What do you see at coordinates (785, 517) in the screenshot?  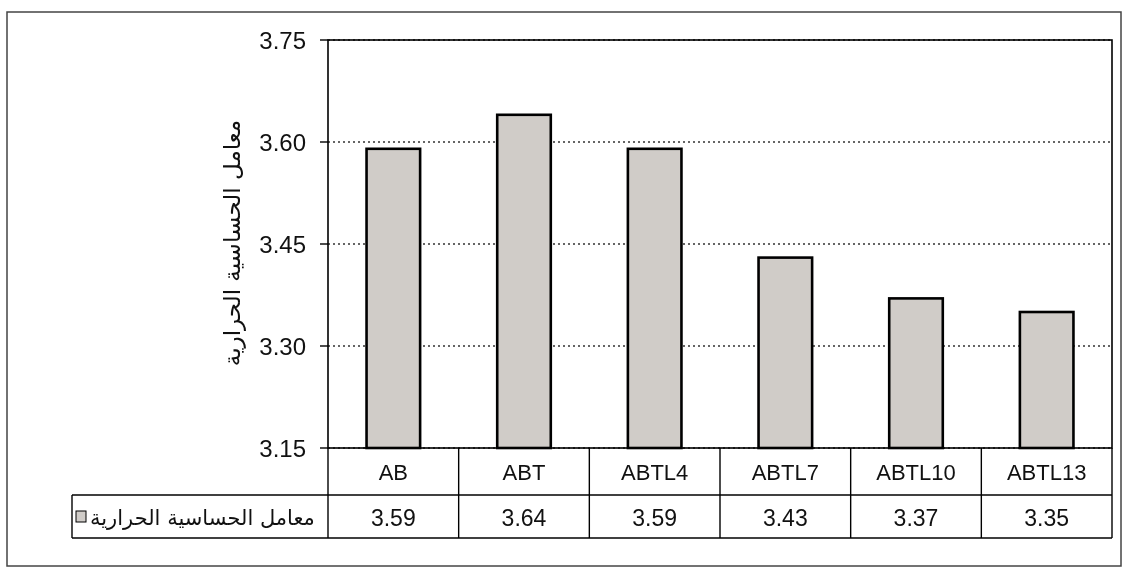 I see `data-label: 3.43` at bounding box center [785, 517].